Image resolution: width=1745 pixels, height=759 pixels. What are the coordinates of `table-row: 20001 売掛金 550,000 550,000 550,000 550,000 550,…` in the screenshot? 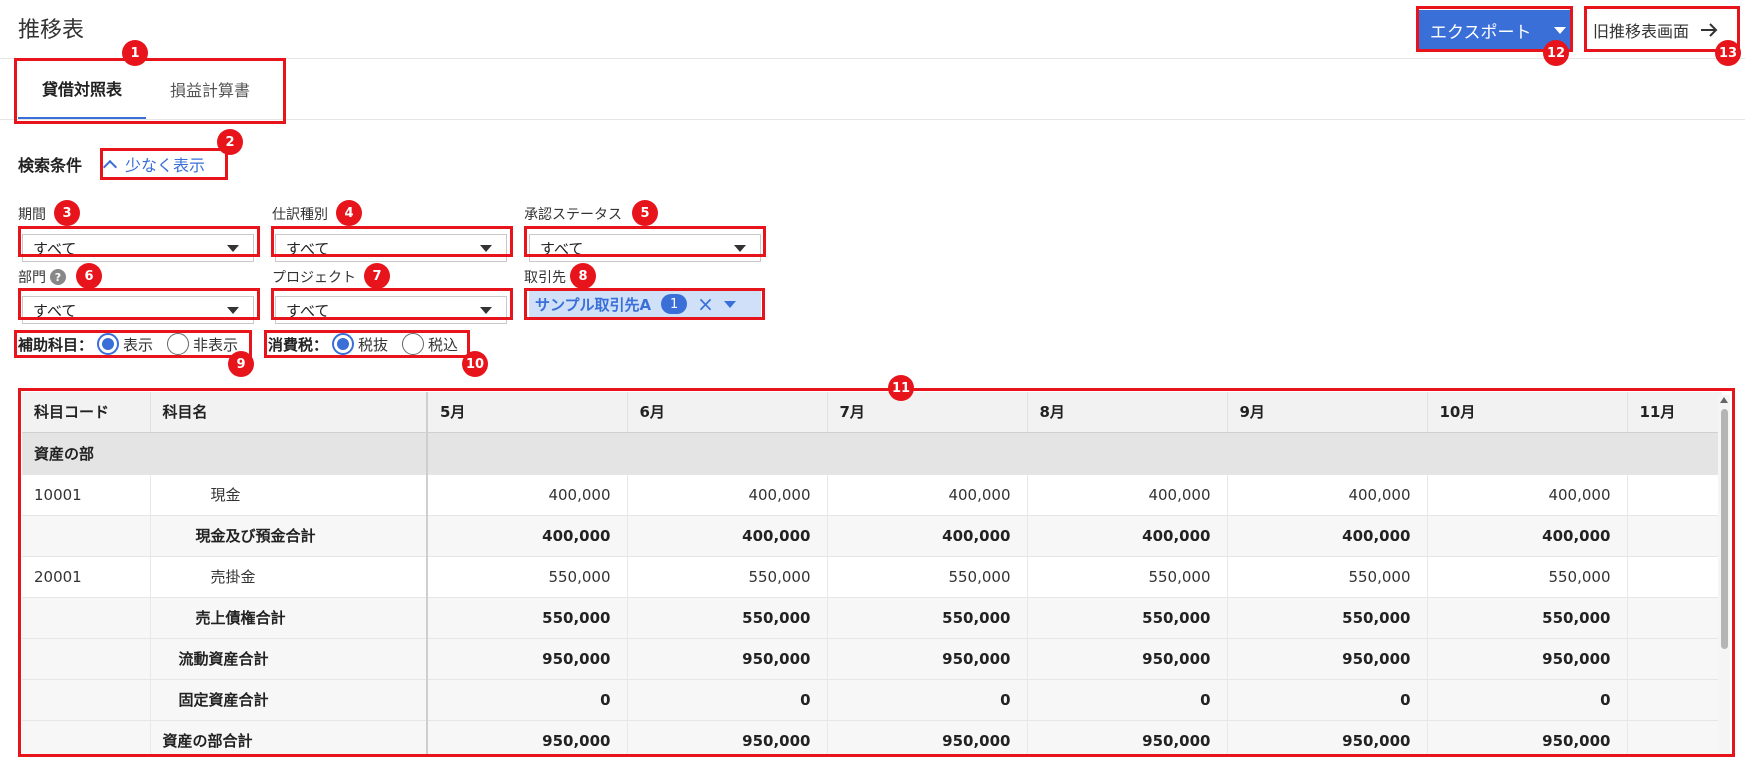 It's located at (872, 577).